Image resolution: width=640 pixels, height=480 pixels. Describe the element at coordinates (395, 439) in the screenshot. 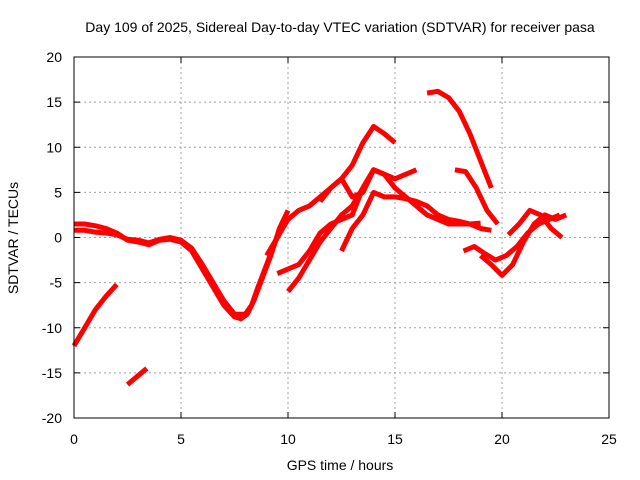

I see `x-tick-label: 15` at that location.